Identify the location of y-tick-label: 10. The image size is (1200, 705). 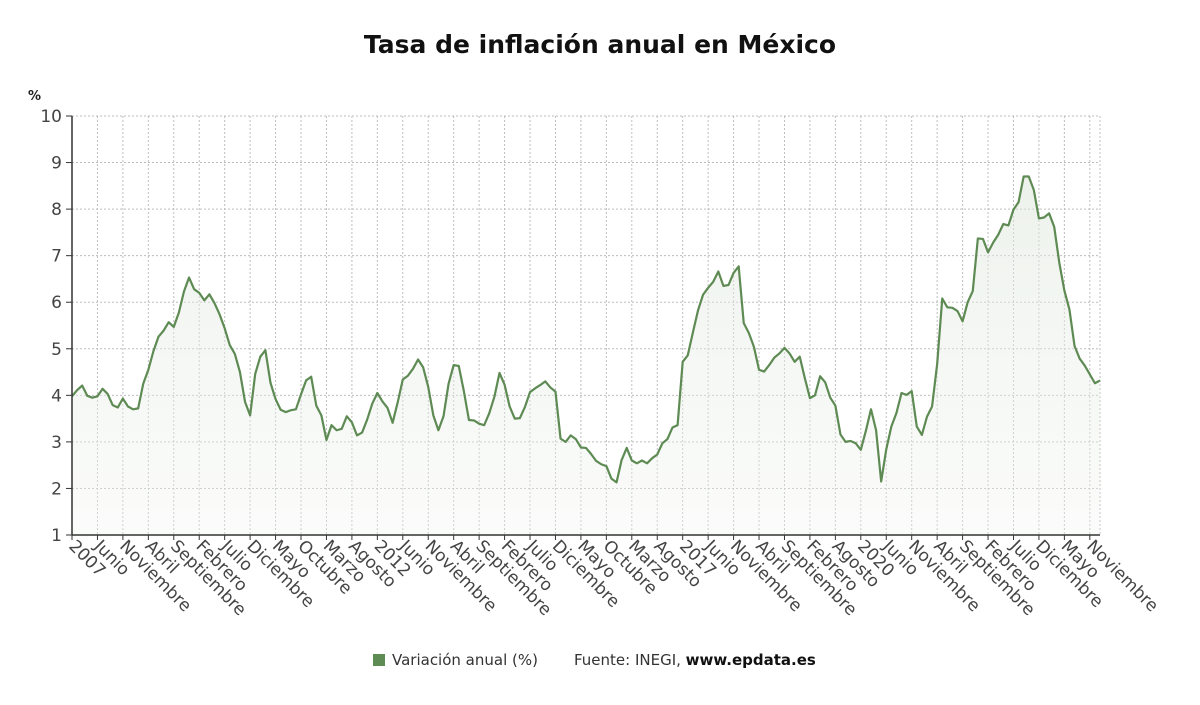
(51, 117).